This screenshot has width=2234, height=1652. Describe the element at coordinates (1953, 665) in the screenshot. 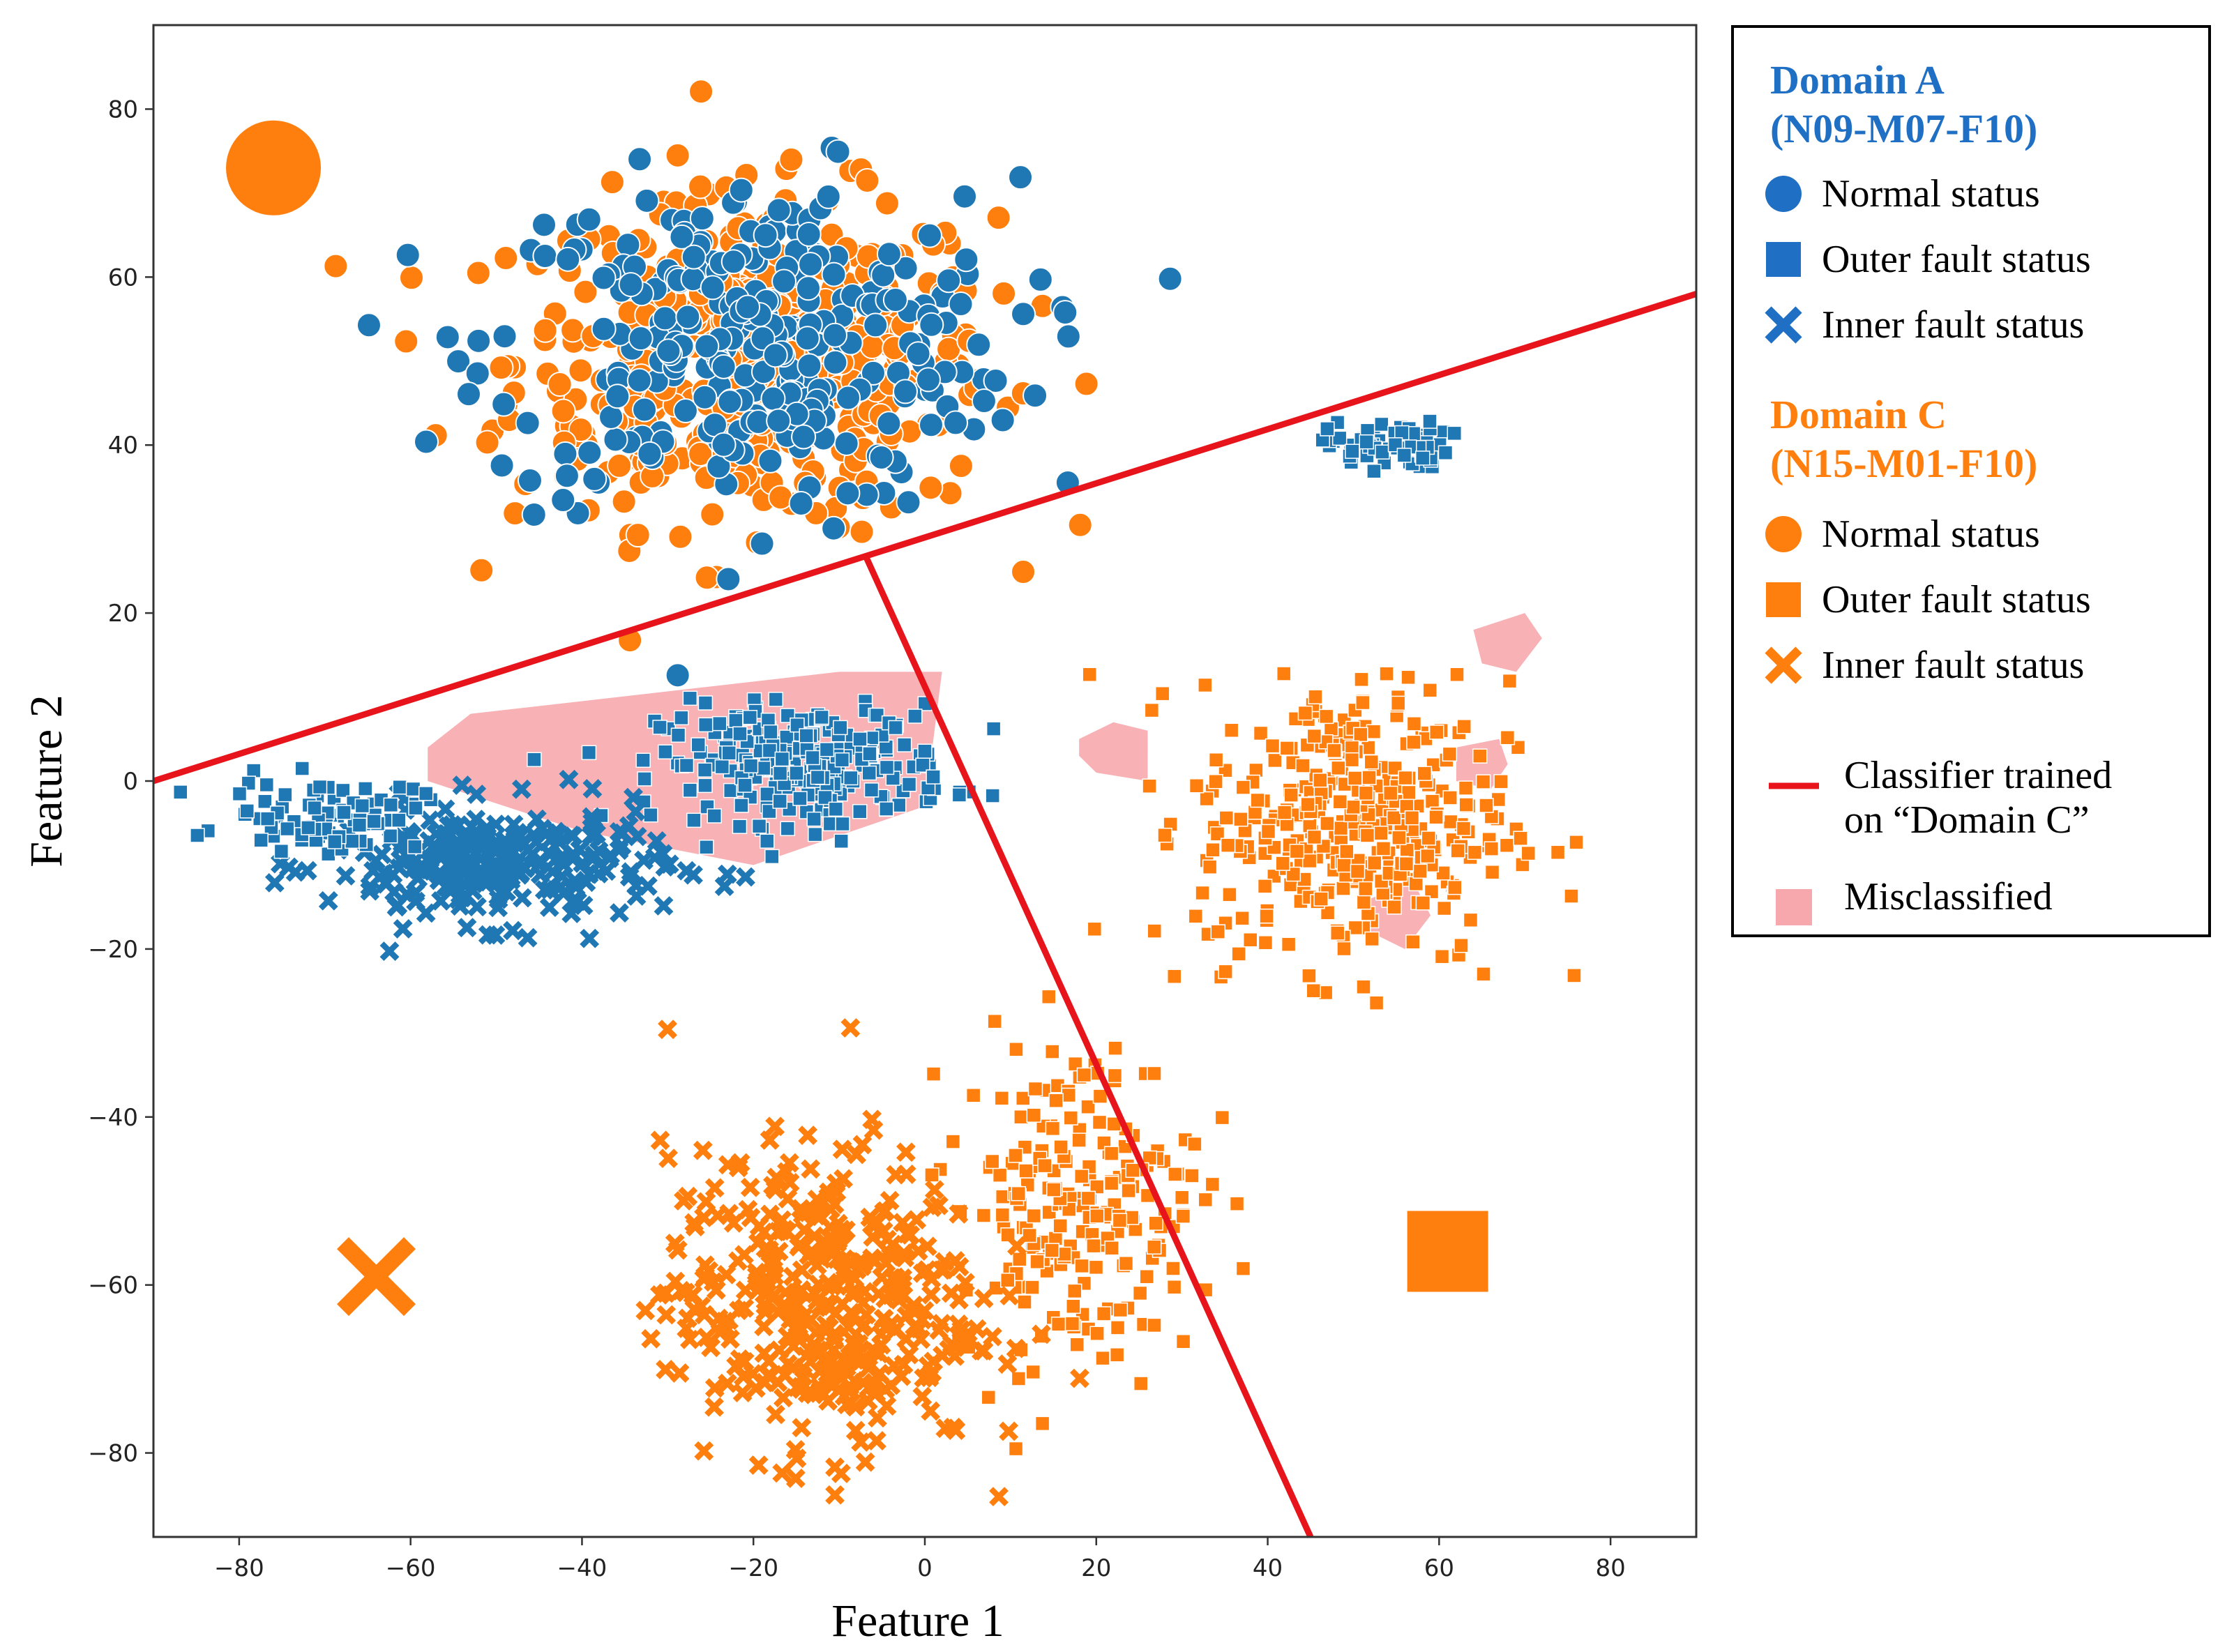

I see `legend-c-inner-label: Inner fault status` at that location.